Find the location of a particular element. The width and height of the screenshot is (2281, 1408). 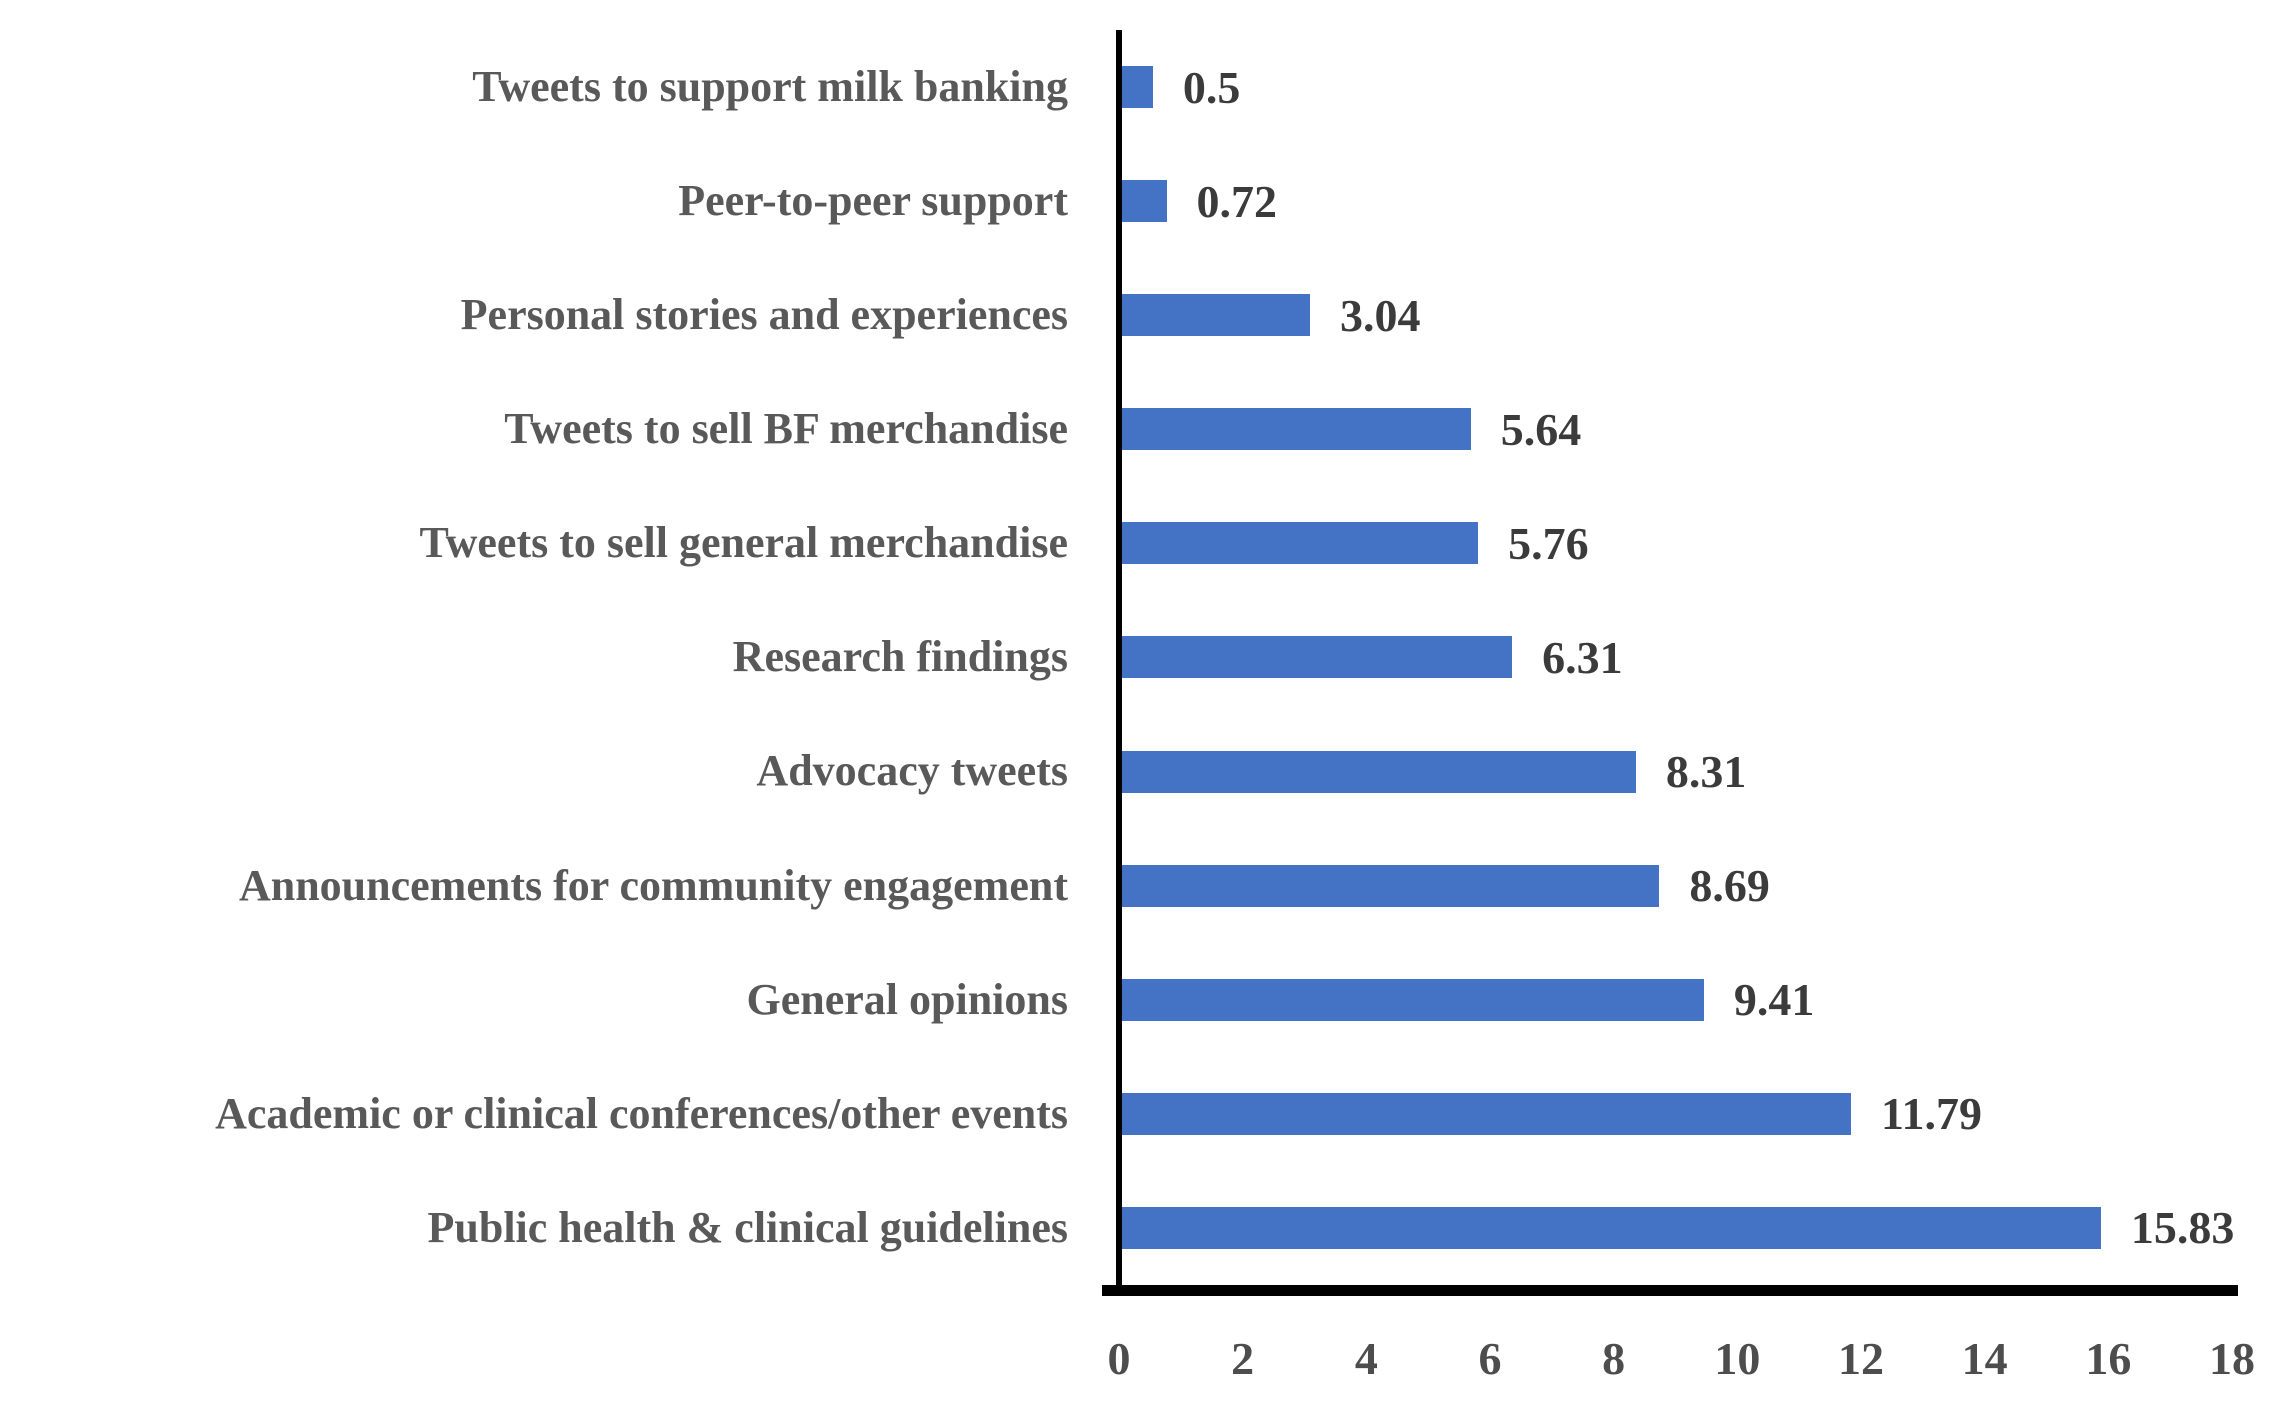

bar-row: Advocacy tweets 8.31 is located at coordinates (1140, 772).